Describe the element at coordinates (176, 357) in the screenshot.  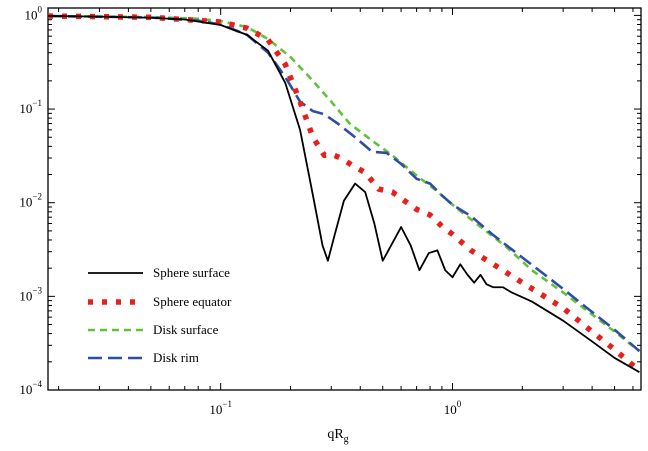
I see `legend-label: Disk rim` at that location.